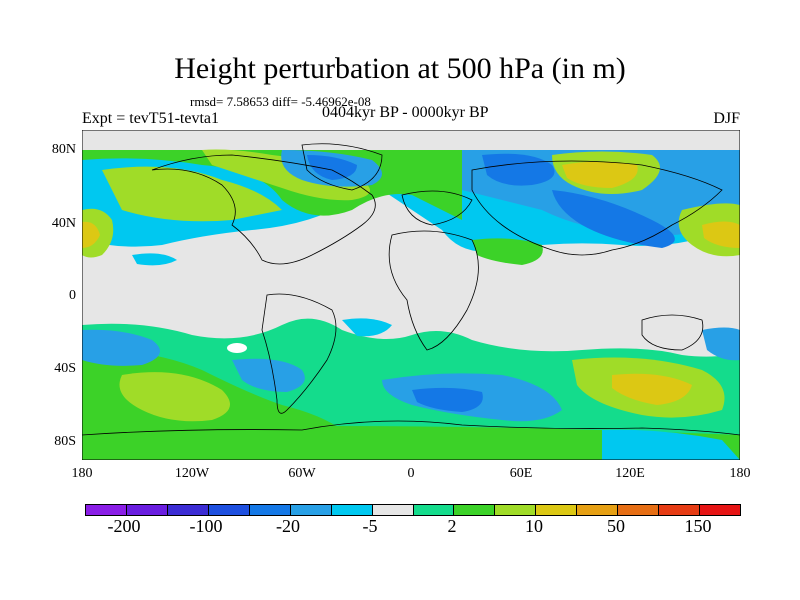  I want to click on lon-label: 120E, so click(630, 473).